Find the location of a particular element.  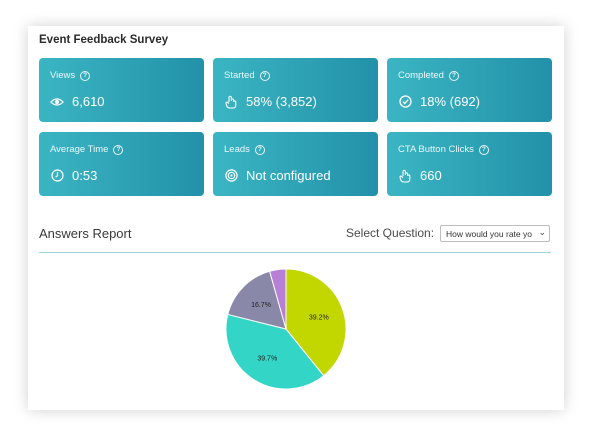

cta-clicks-card: CTA Button Clicks ? 660 is located at coordinates (469, 164).